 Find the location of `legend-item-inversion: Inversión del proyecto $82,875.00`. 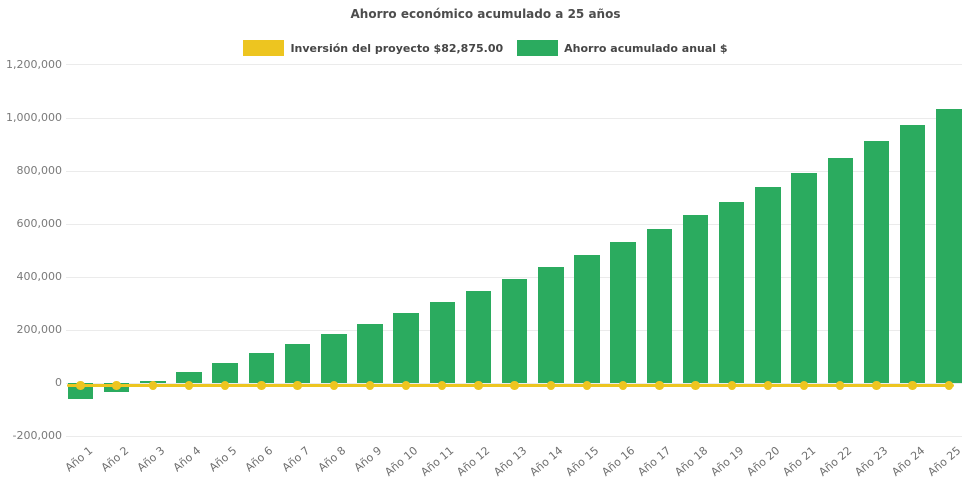

legend-item-inversion: Inversión del proyecto $82,875.00 is located at coordinates (373, 48).